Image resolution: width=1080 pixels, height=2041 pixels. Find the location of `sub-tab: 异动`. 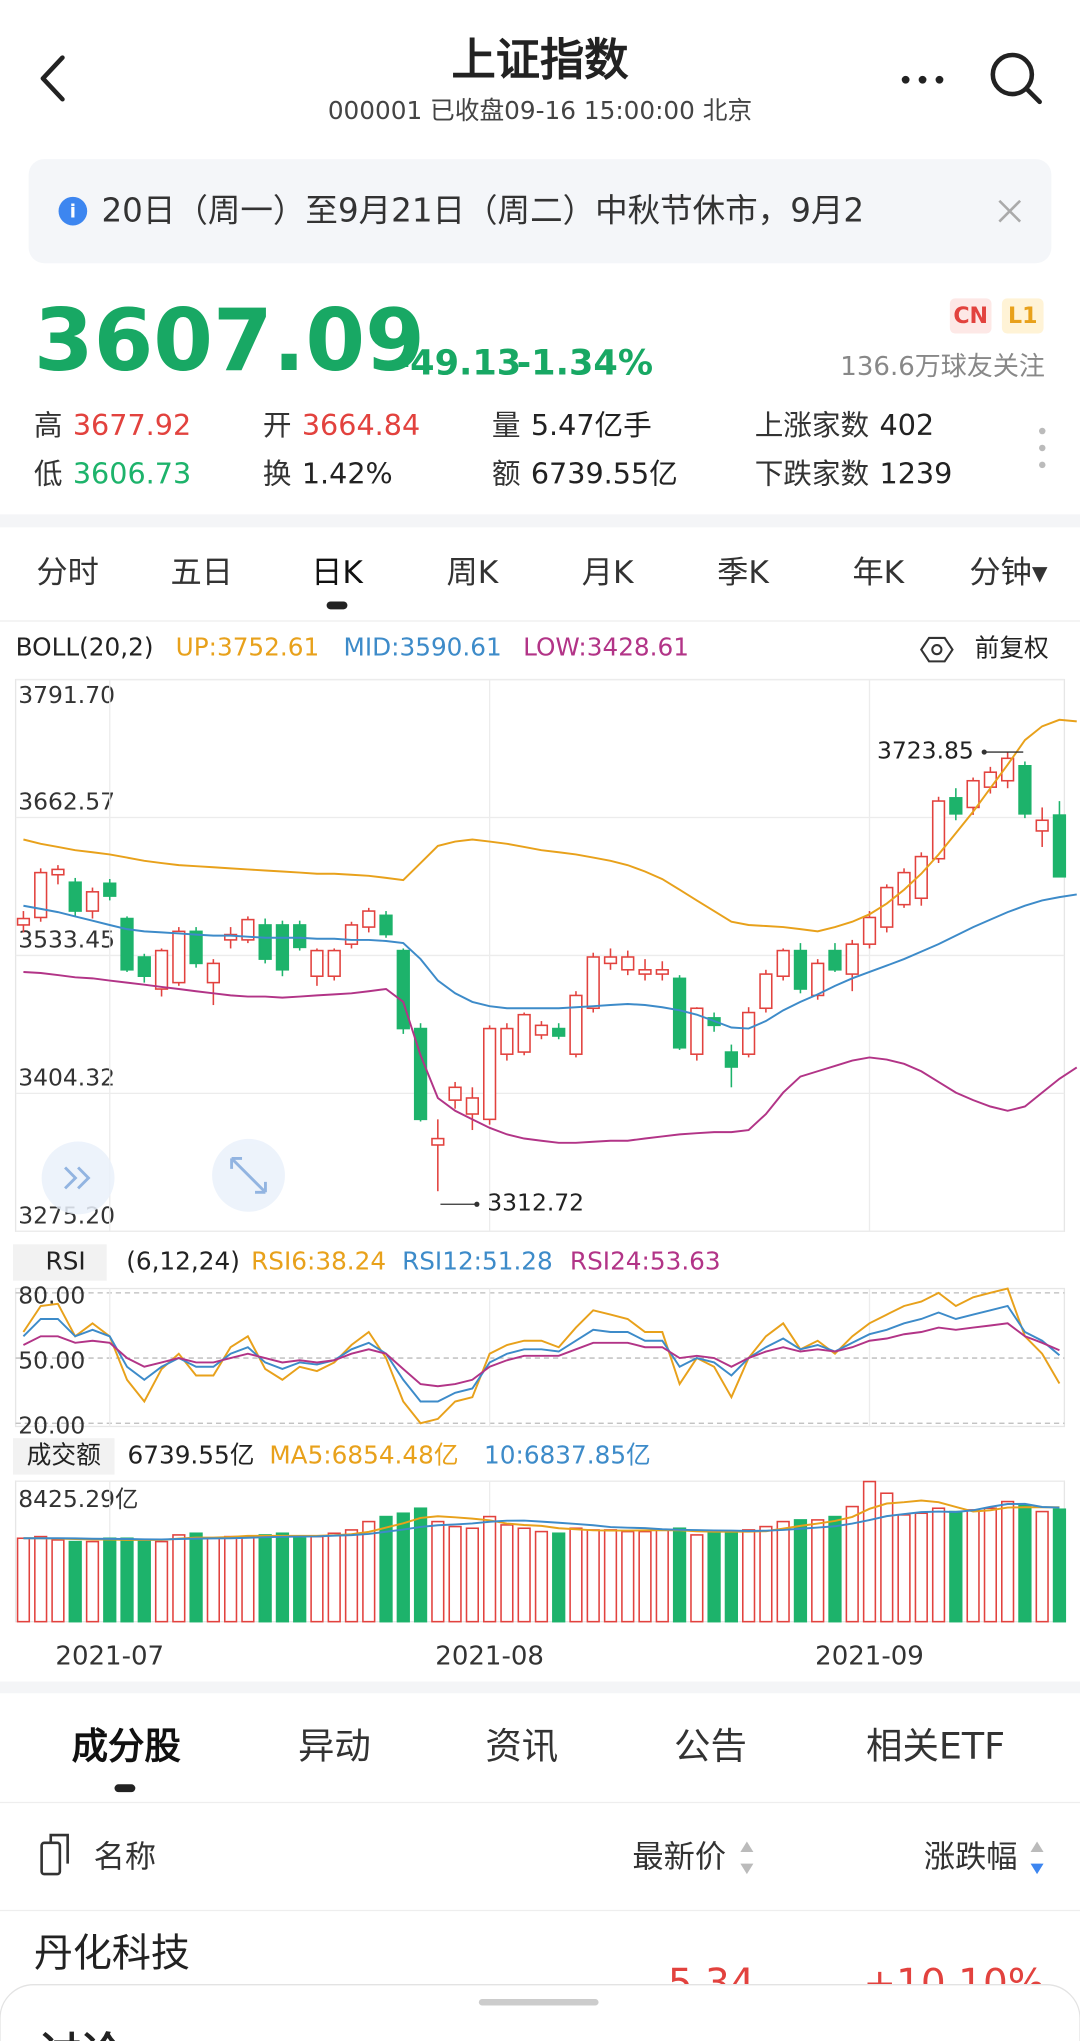

sub-tab: 异动 is located at coordinates (334, 1745).